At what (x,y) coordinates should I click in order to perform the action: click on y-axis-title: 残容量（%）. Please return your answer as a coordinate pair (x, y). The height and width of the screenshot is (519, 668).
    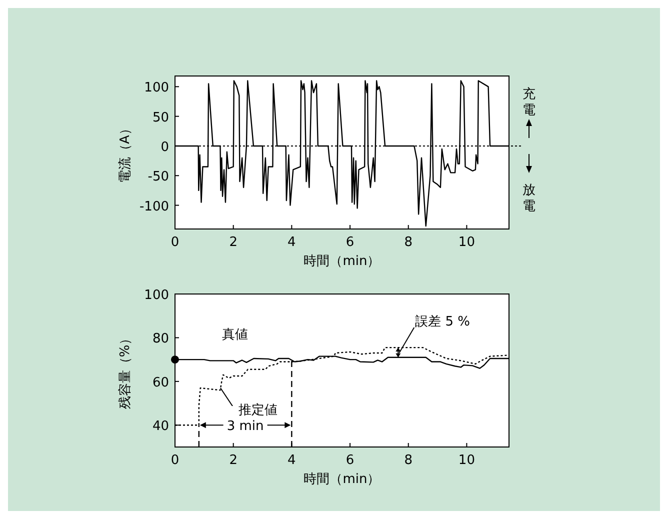
    Looking at the image, I should click on (125, 371).